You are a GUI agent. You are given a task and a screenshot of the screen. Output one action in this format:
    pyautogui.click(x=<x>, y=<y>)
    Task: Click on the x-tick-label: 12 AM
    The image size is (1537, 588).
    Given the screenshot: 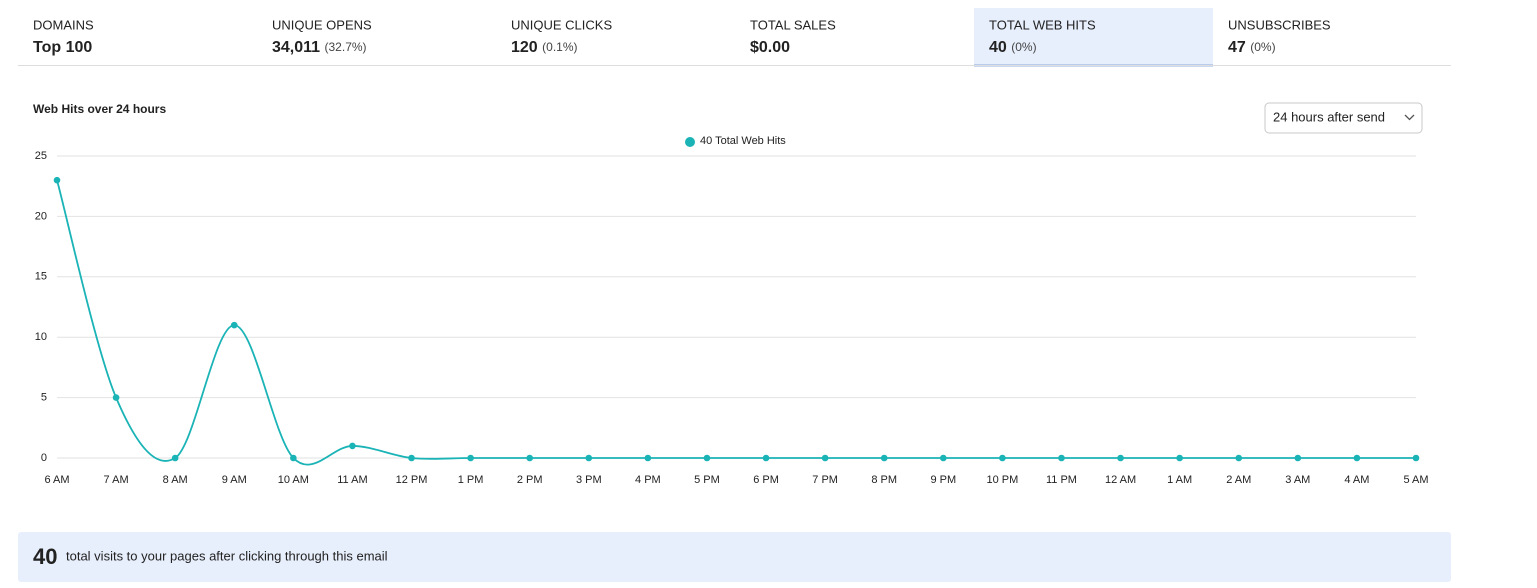 What is the action you would take?
    pyautogui.click(x=1120, y=480)
    